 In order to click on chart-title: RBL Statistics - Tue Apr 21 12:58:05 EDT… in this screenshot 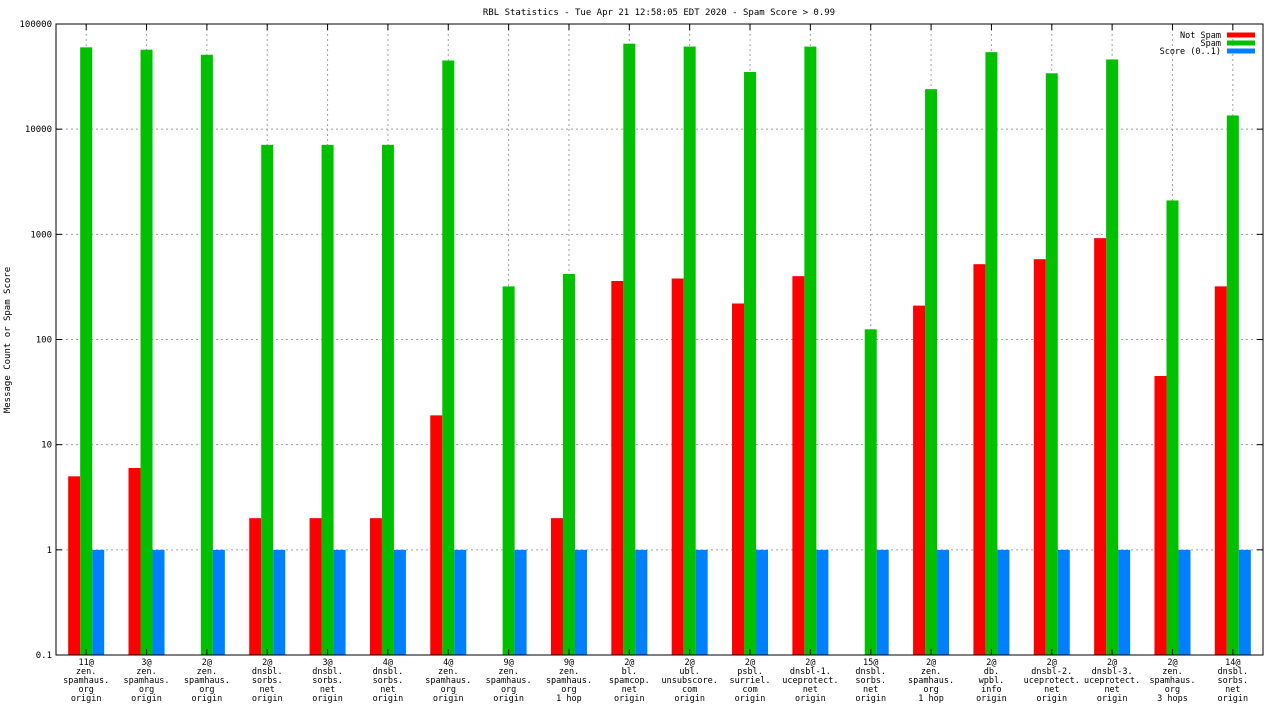, I will do `click(659, 13)`.